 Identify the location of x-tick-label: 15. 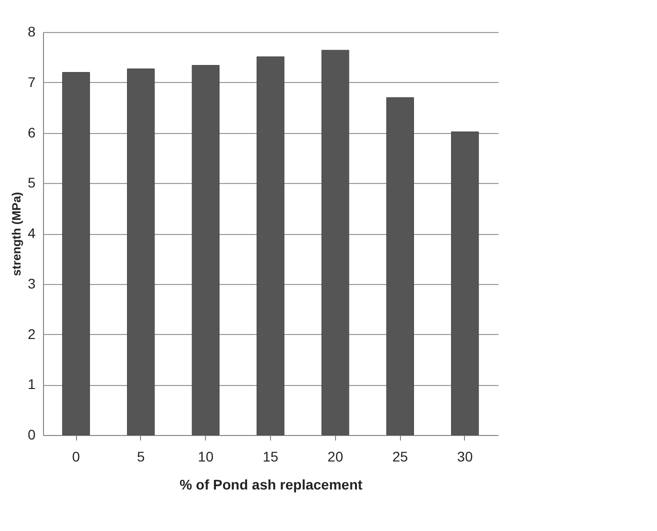
(270, 456).